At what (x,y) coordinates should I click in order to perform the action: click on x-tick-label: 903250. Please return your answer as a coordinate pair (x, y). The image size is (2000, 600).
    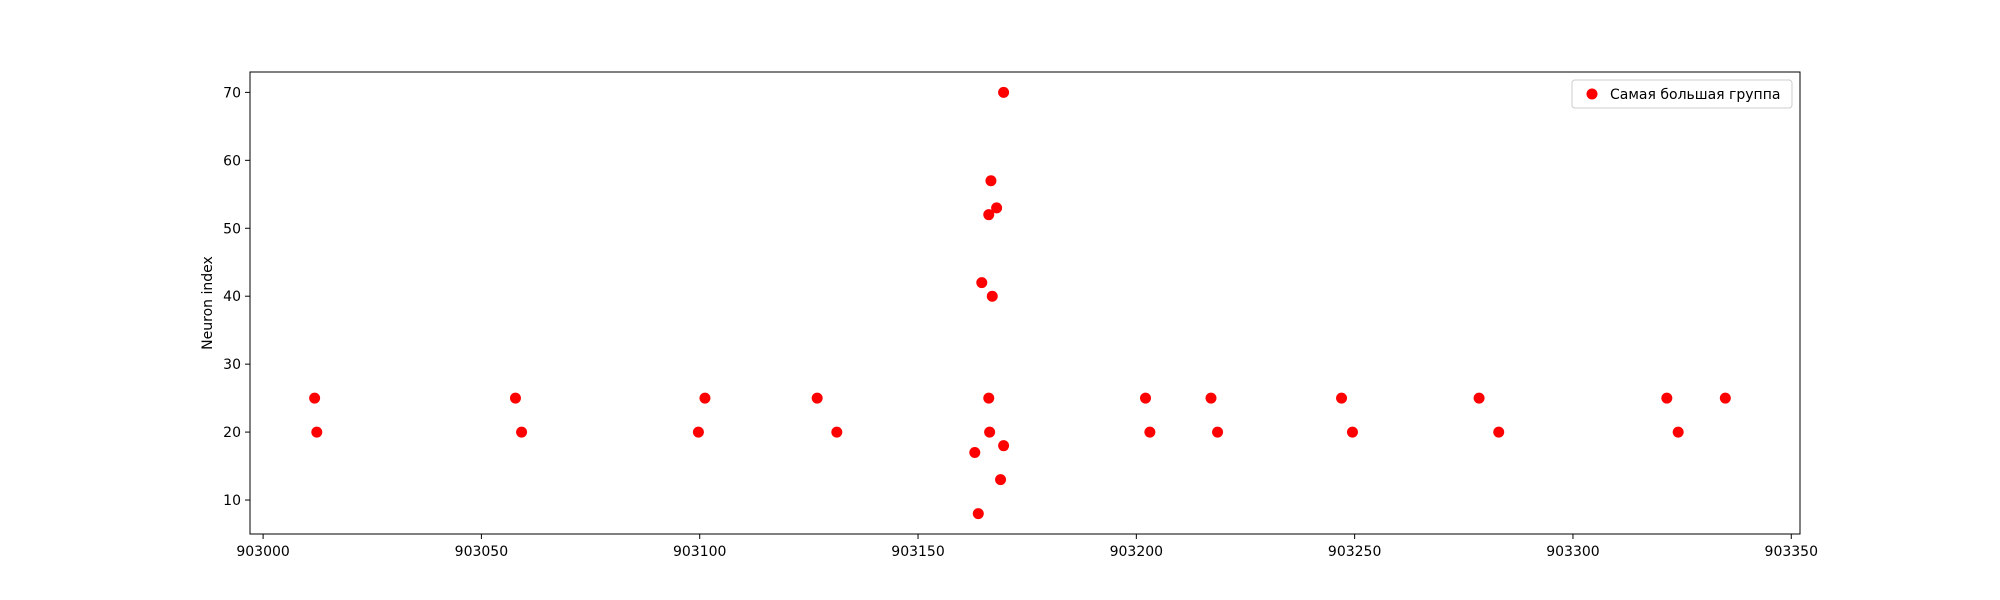
    Looking at the image, I should click on (1354, 552).